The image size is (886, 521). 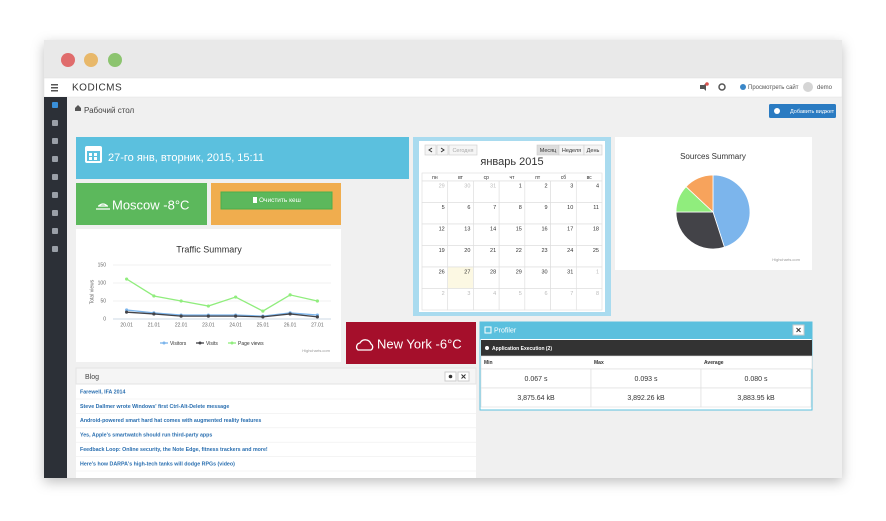 I want to click on cloud-icon, so click(x=364, y=345).